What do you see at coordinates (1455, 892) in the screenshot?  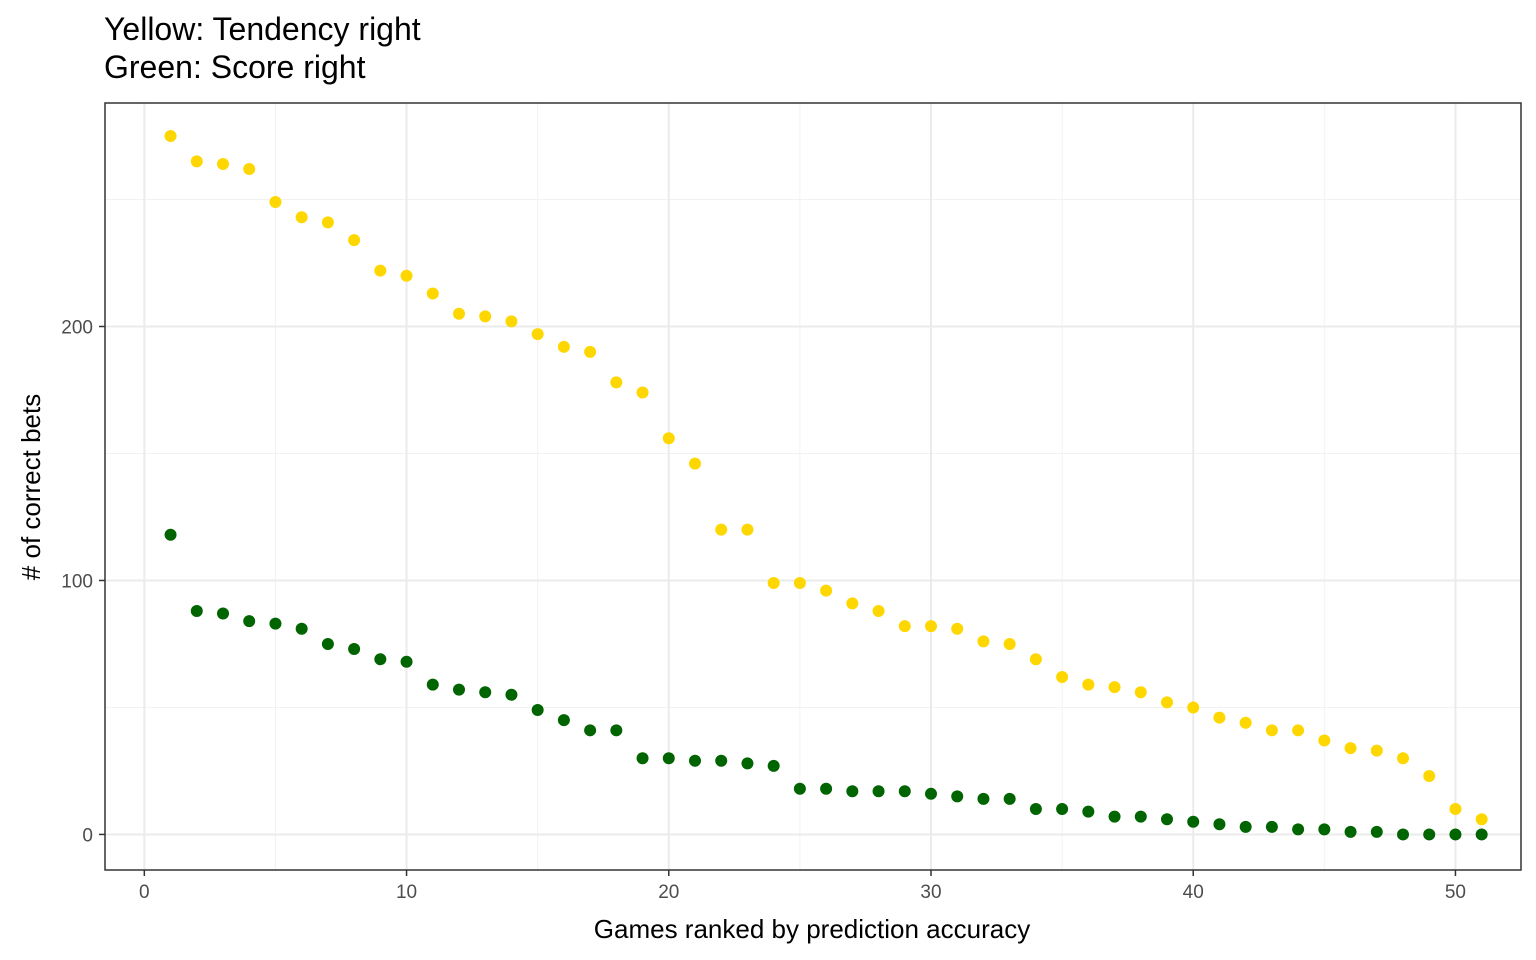 I see `x-tick-label: 50` at bounding box center [1455, 892].